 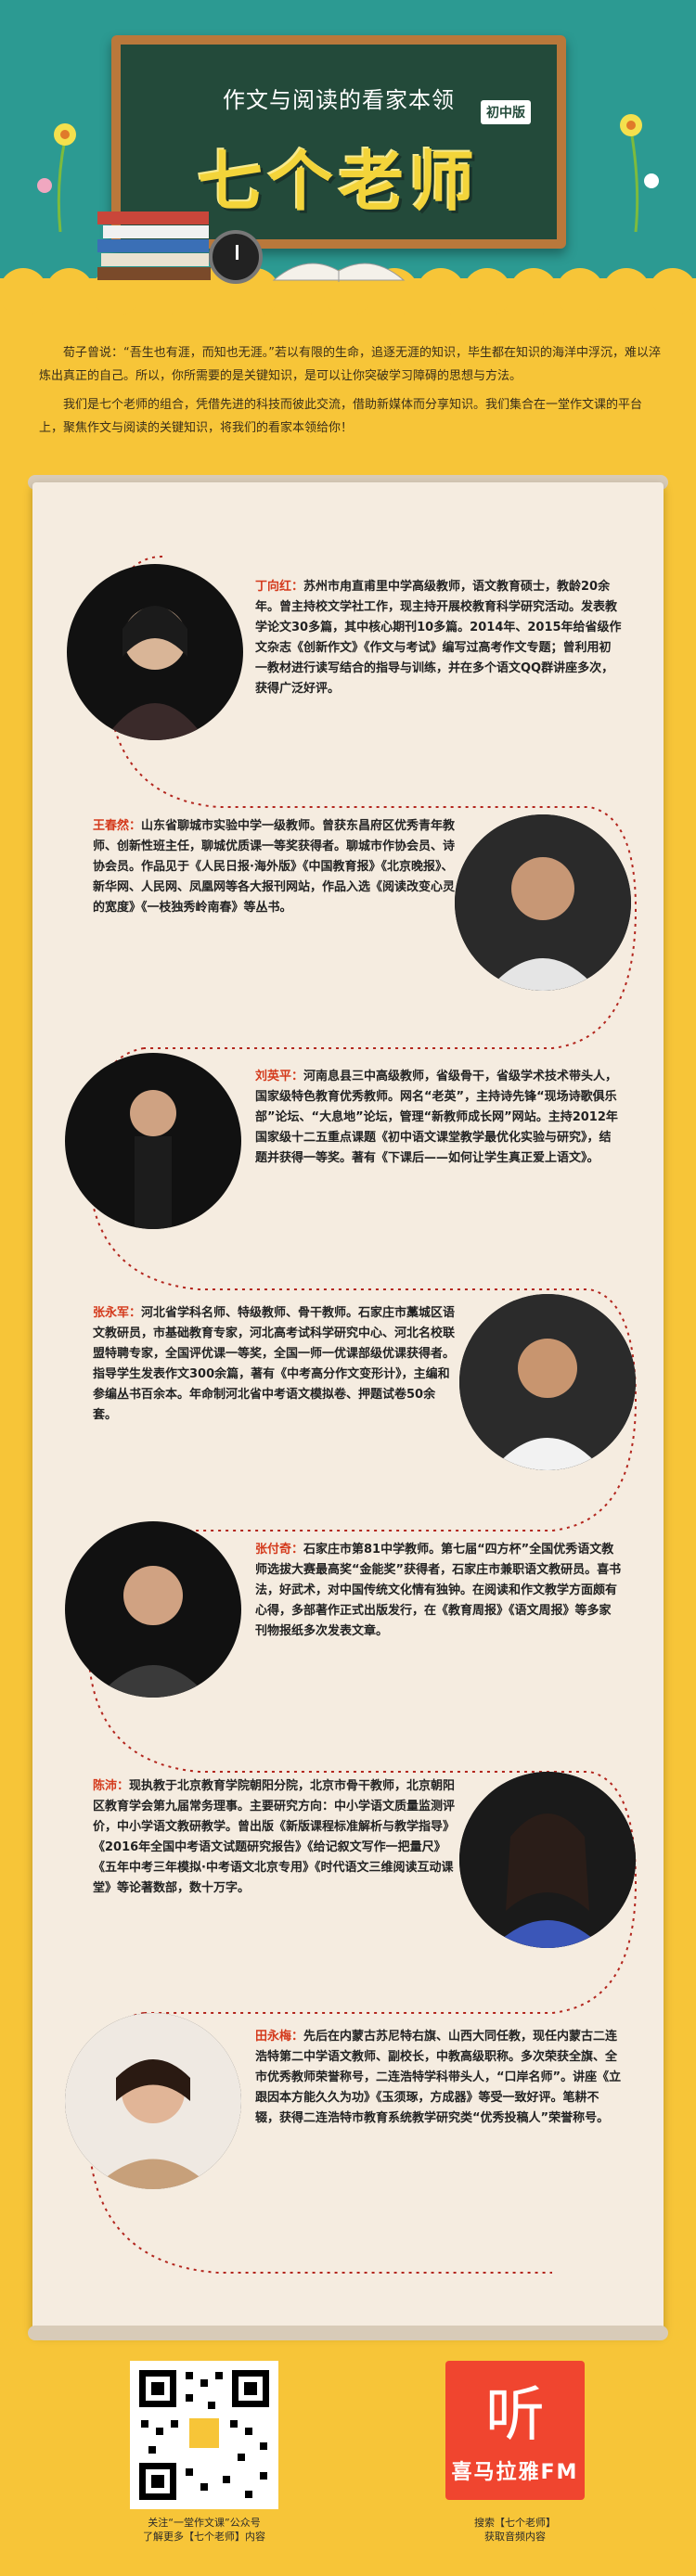 I want to click on header-title: 七个老师, so click(x=339, y=182).